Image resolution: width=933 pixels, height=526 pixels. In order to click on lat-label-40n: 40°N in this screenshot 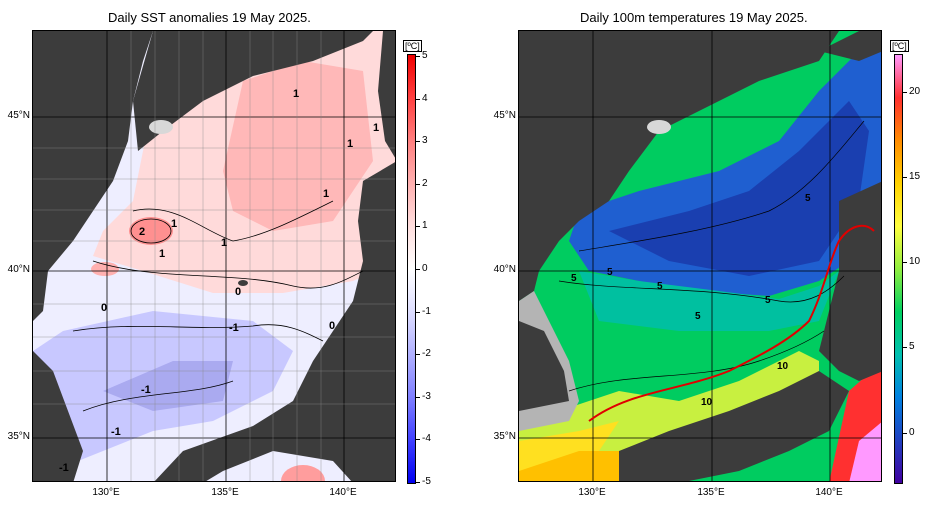, I will do `click(18, 269)`.